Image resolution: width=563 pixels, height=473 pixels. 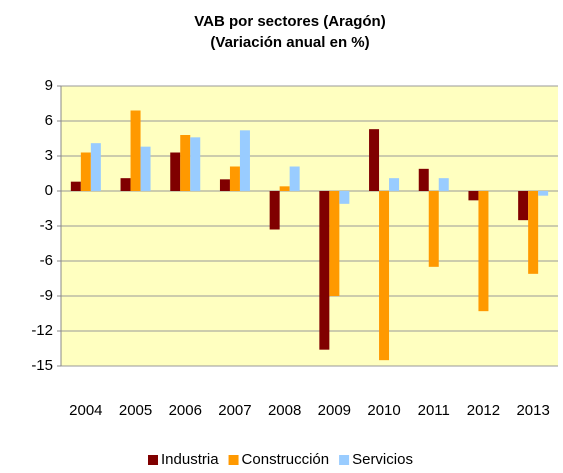 What do you see at coordinates (135, 410) in the screenshot?
I see `x-tick-label: 2005` at bounding box center [135, 410].